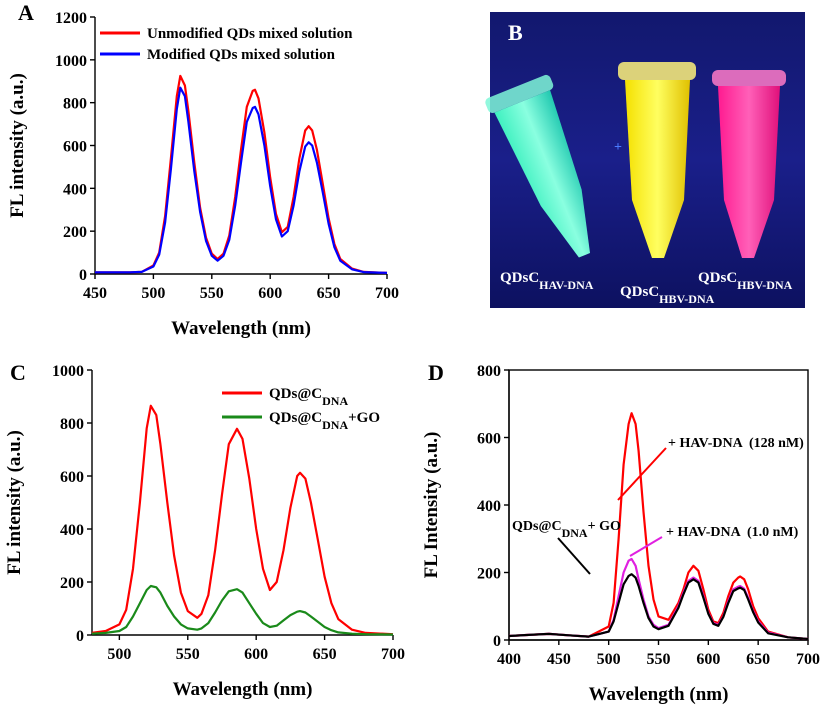 This screenshot has width=827, height=713. Describe the element at coordinates (575, 533) in the screenshot. I see `annotation-part: DNA` at that location.